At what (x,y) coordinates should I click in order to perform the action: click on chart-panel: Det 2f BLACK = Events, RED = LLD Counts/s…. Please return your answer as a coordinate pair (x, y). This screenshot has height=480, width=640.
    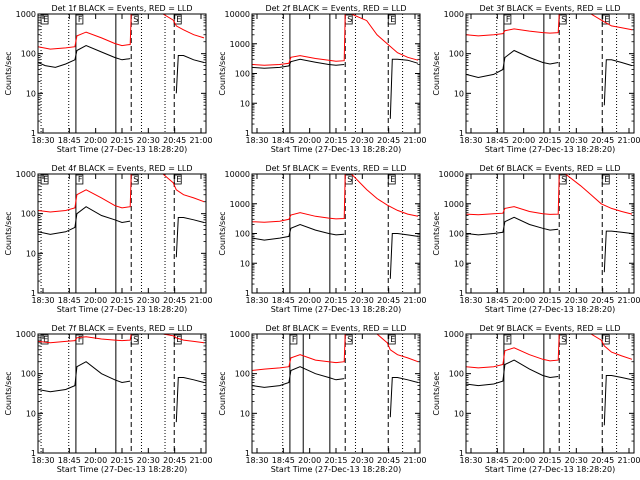
    Looking at the image, I should click on (322, 79).